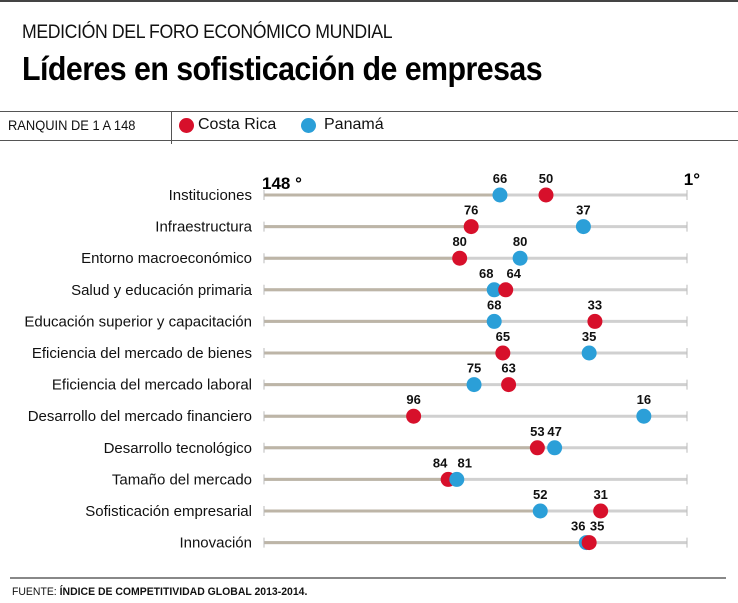  Describe the element at coordinates (379, 282) in the screenshot. I see `chart-row: Salud y educación primaria 64 68` at that location.